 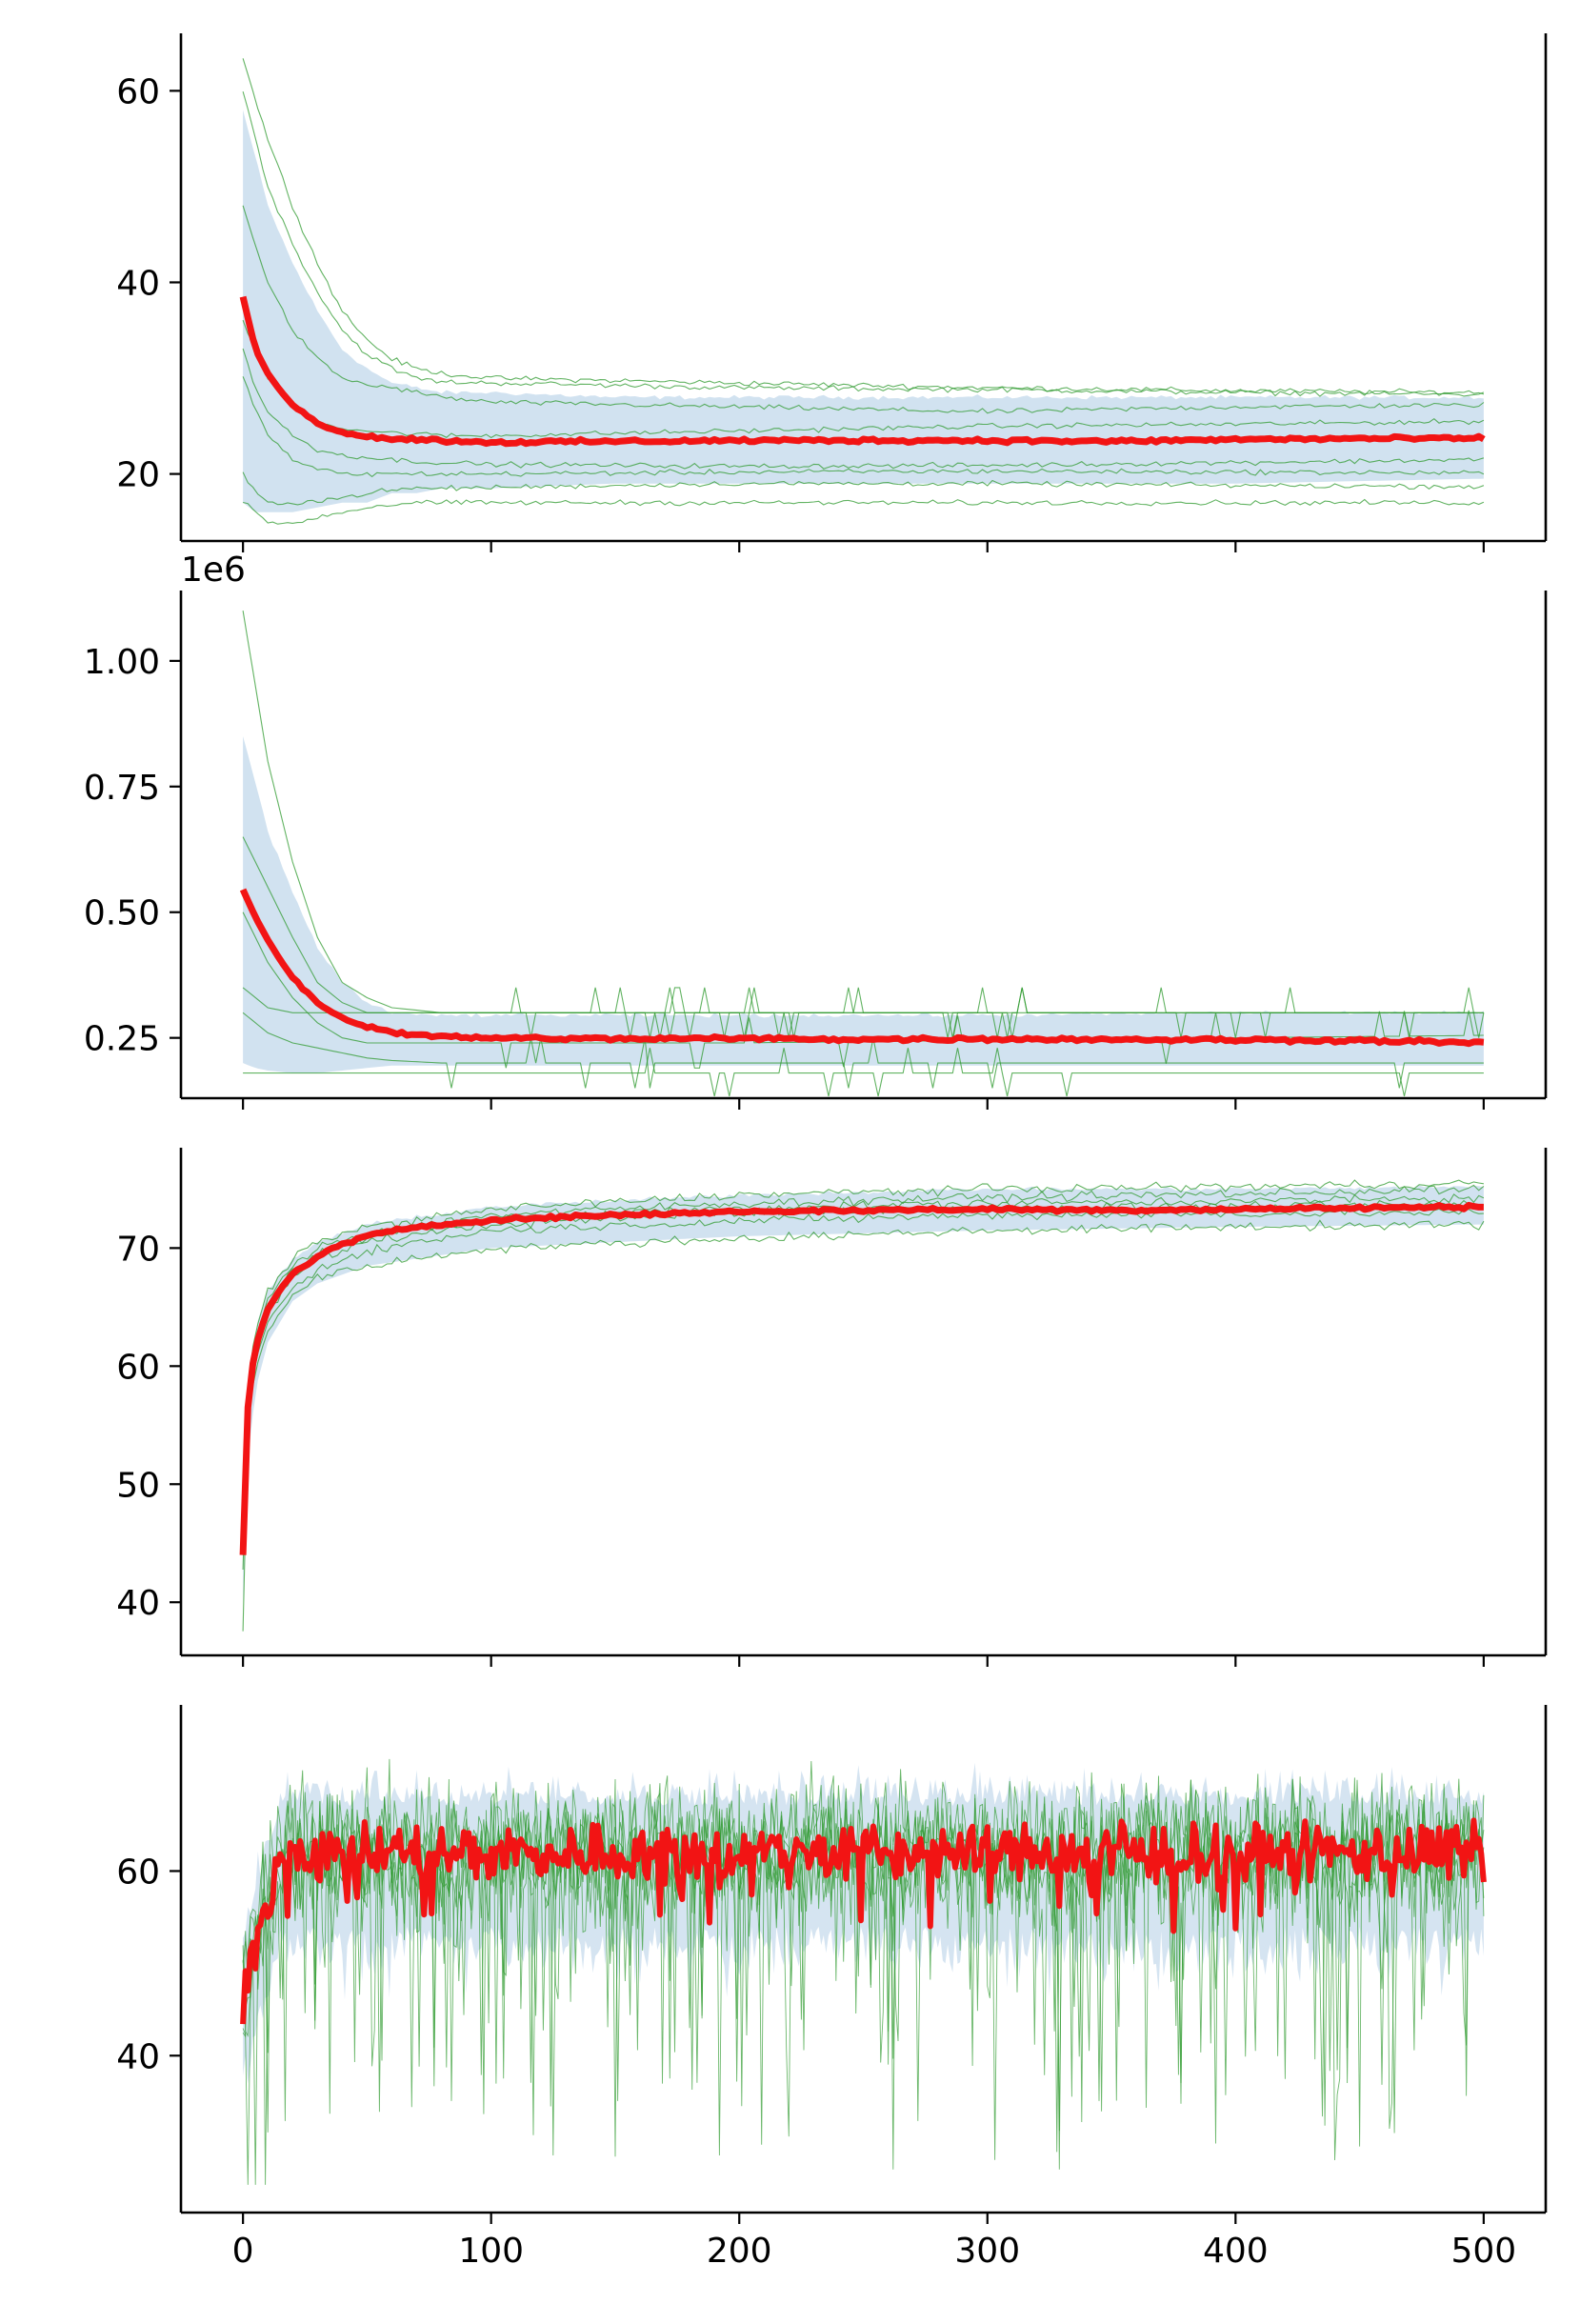 What do you see at coordinates (122, 1039) in the screenshot?
I see `y-tick-label: 0.25` at bounding box center [122, 1039].